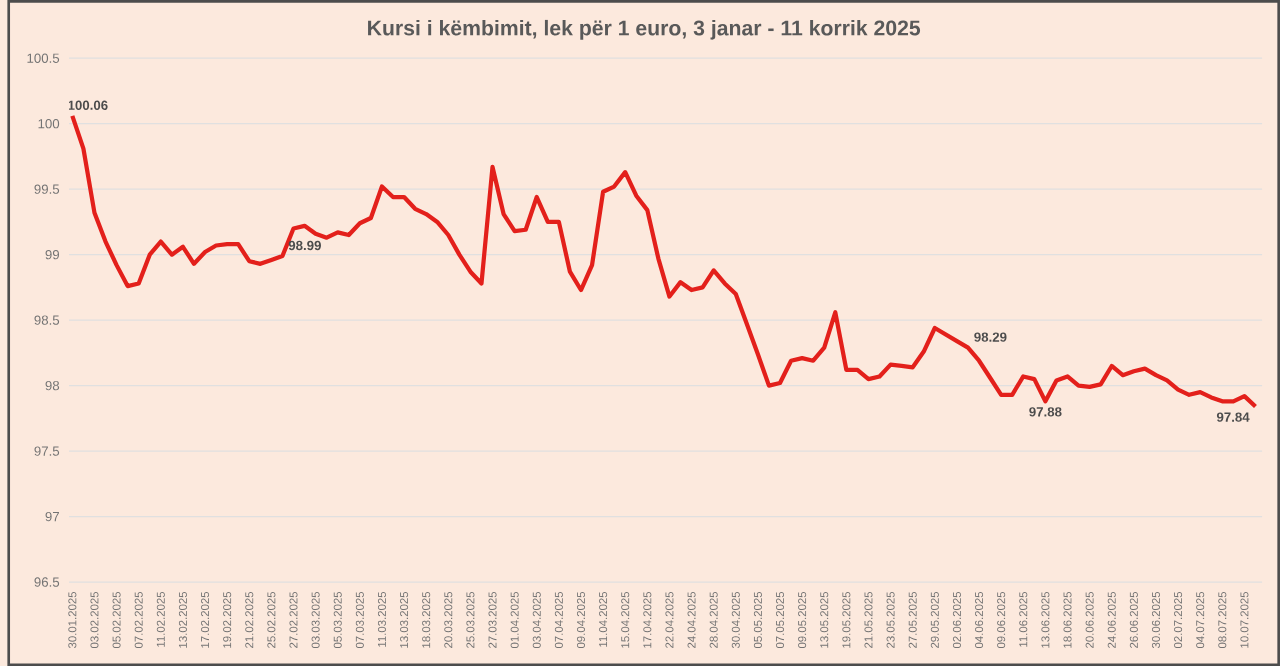 Image resolution: width=1280 pixels, height=666 pixels. I want to click on chart-title: Kursi i këmbimit, lek për 1 euro, 3 janar - 11 korrik 2025, so click(644, 29).